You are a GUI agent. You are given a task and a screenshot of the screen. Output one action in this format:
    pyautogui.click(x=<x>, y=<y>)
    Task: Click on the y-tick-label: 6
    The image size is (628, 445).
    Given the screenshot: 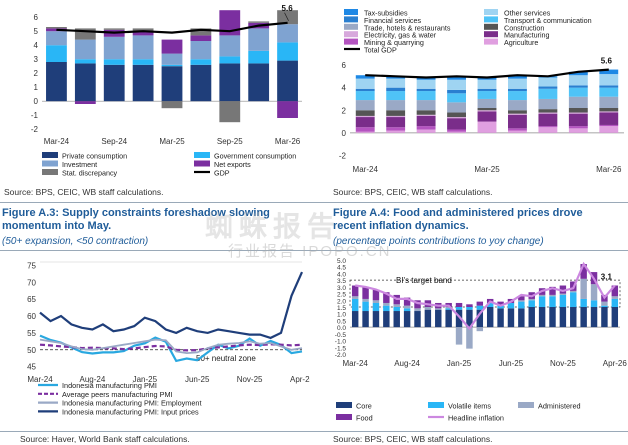 What is the action you would take?
    pyautogui.click(x=36, y=17)
    